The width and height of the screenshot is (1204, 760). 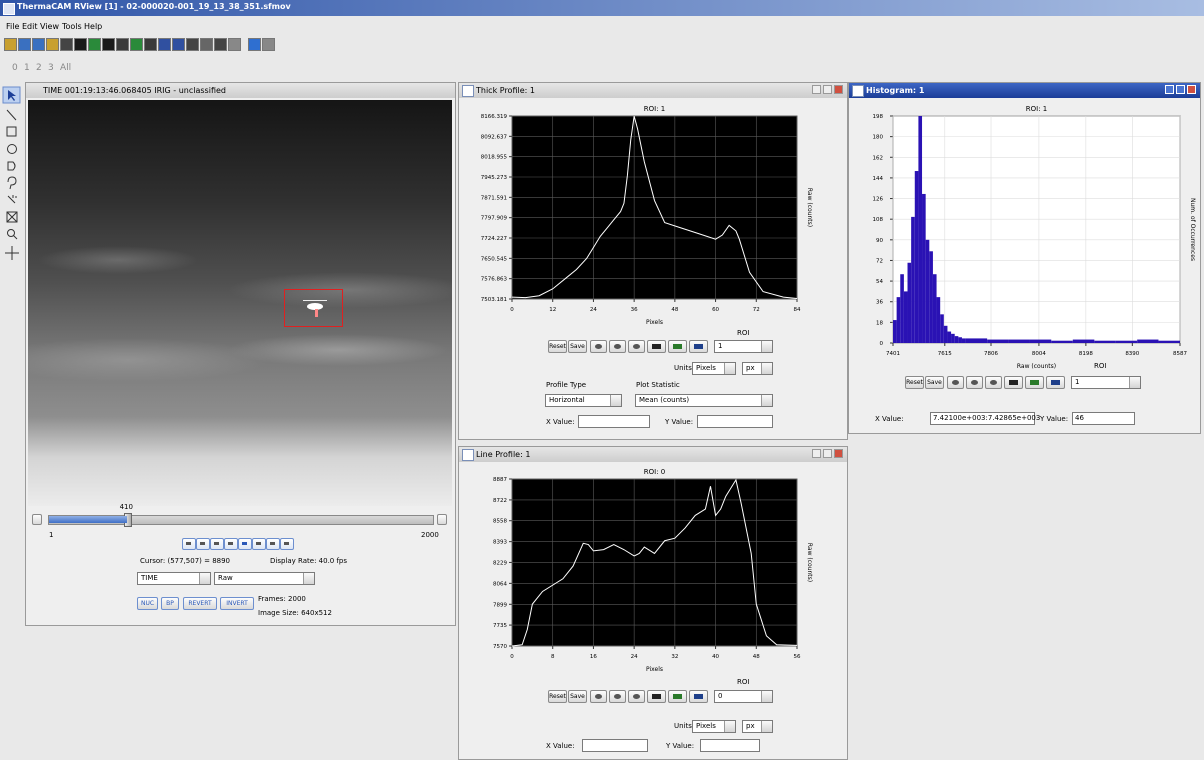 What do you see at coordinates (72, 26) in the screenshot?
I see `menu-item: Tools` at bounding box center [72, 26].